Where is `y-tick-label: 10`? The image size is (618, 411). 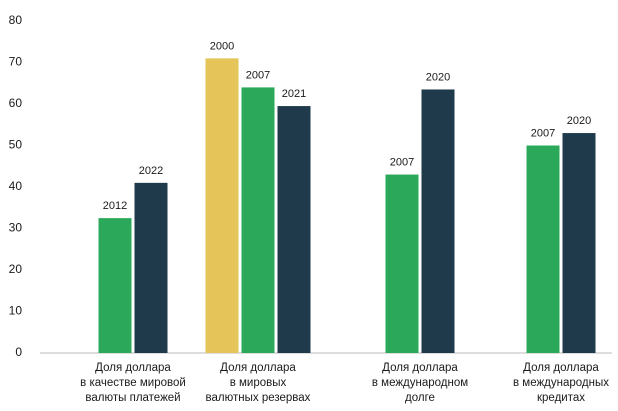 y-tick-label: 10 is located at coordinates (16, 311).